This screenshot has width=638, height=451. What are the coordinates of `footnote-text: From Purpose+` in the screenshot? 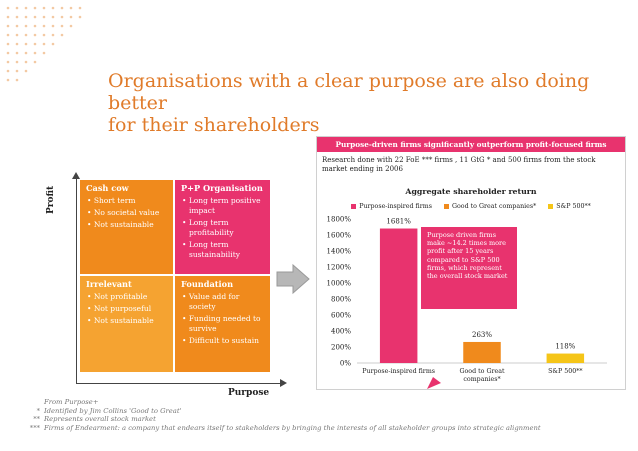 It's located at (71, 402).